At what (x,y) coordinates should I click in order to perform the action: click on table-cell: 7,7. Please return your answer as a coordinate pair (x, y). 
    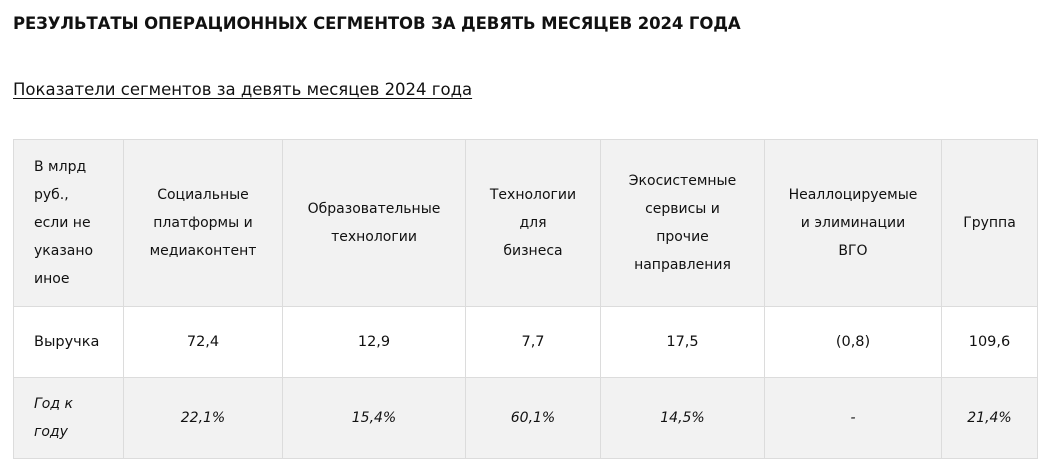
    Looking at the image, I should click on (533, 342).